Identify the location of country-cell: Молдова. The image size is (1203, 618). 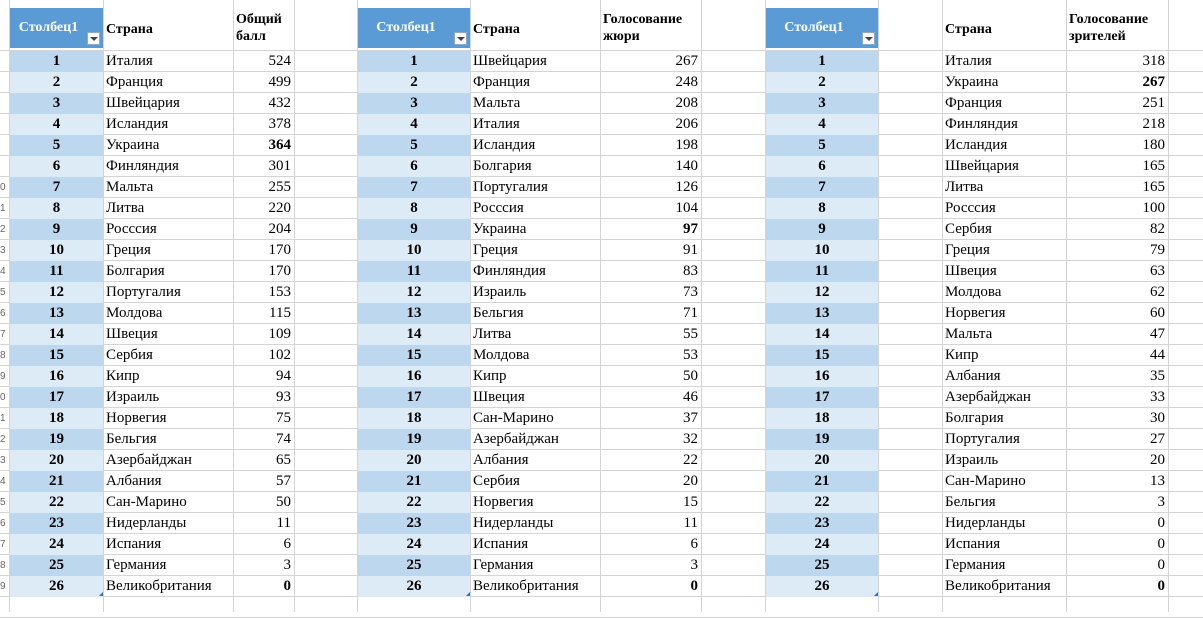
(501, 355).